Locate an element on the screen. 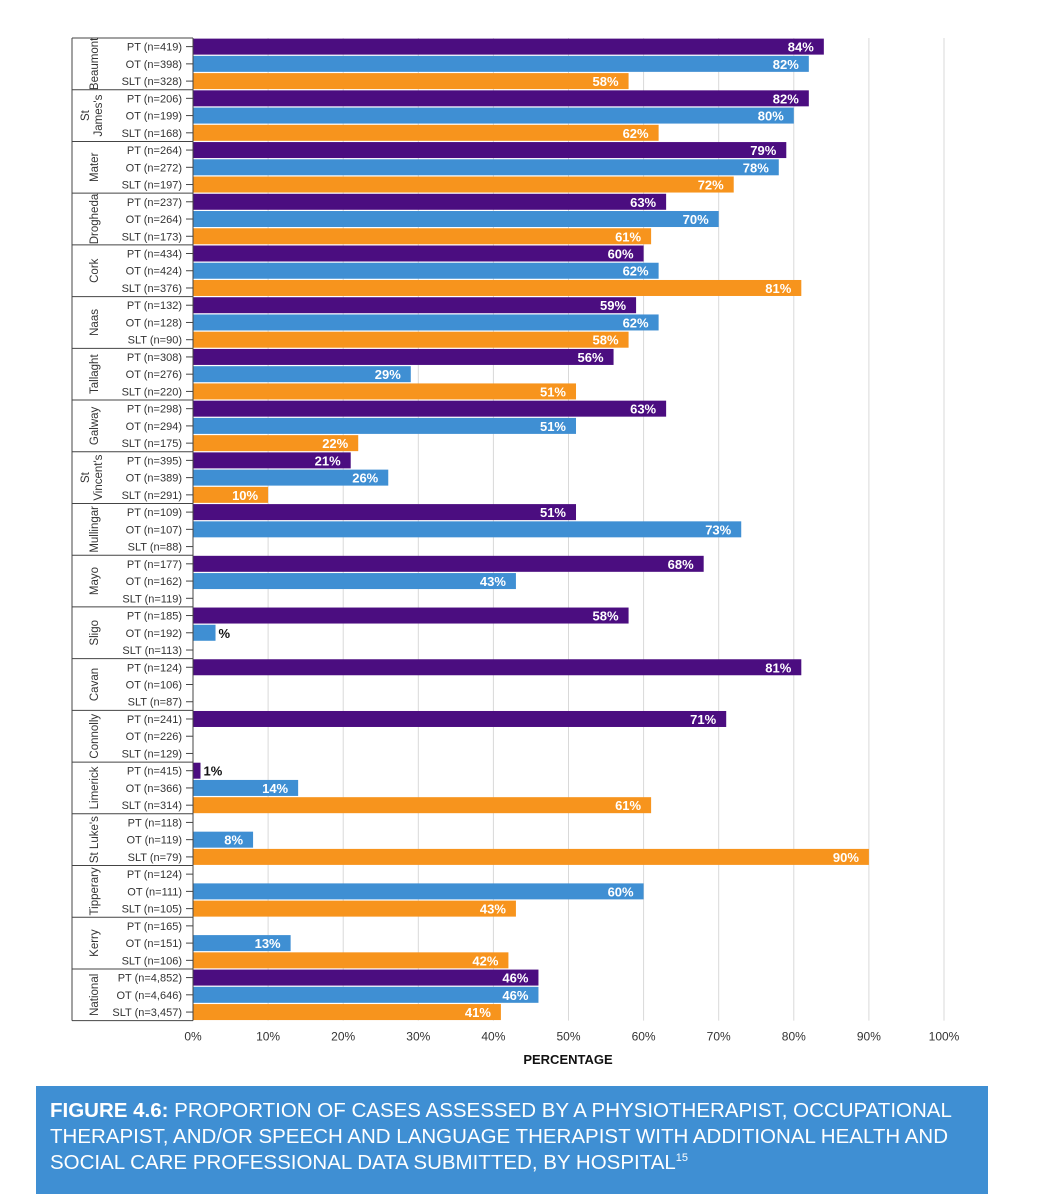 This screenshot has height=1200, width=1038. value-label: 41% is located at coordinates (478, 1012).